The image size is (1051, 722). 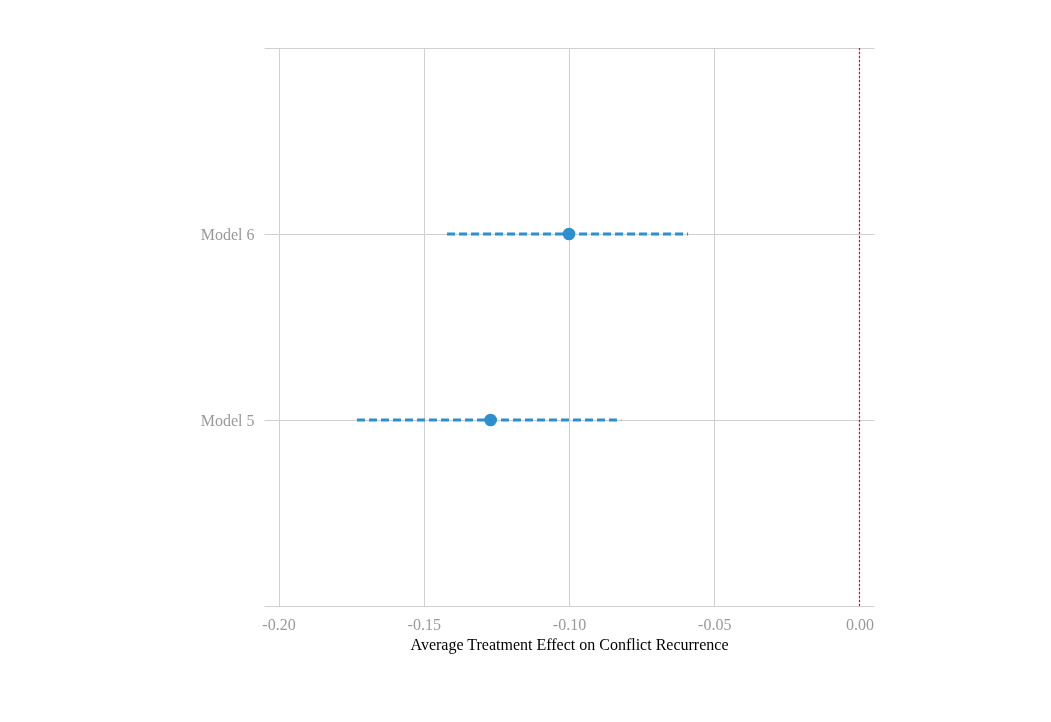 What do you see at coordinates (569, 624) in the screenshot?
I see `x-tick-label: -0.10` at bounding box center [569, 624].